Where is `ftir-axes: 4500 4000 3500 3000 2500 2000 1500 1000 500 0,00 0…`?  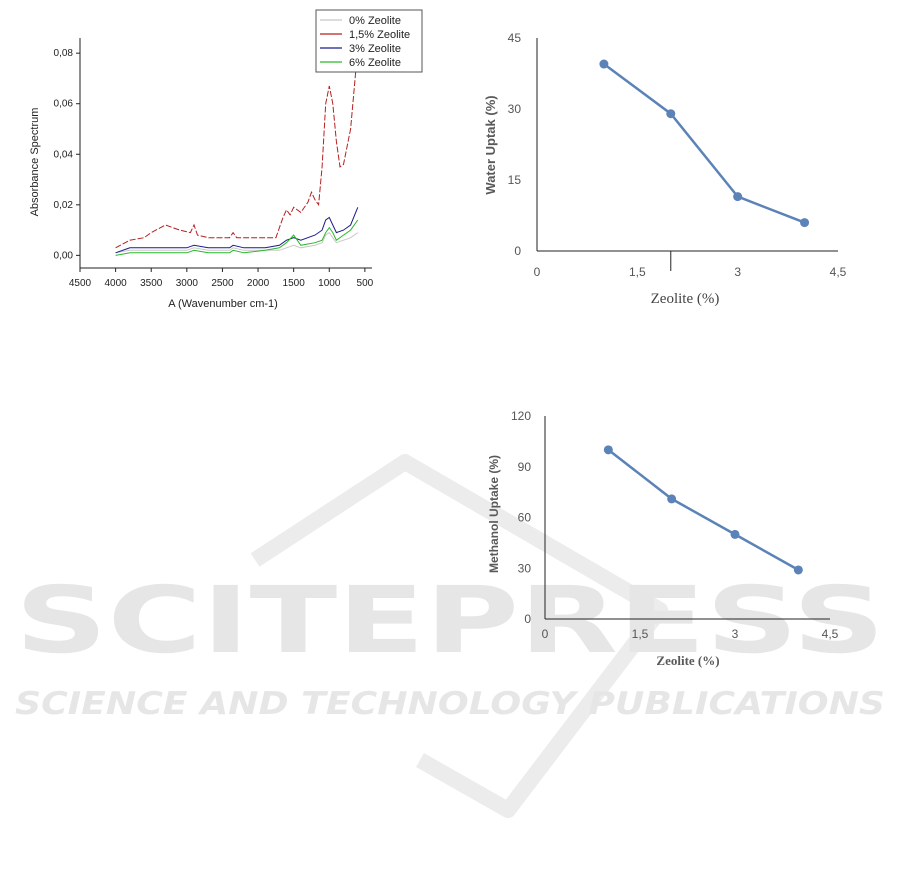 ftir-axes: 4500 4000 3500 3000 2500 2000 1500 1000 500 0,00 0… is located at coordinates (214, 163).